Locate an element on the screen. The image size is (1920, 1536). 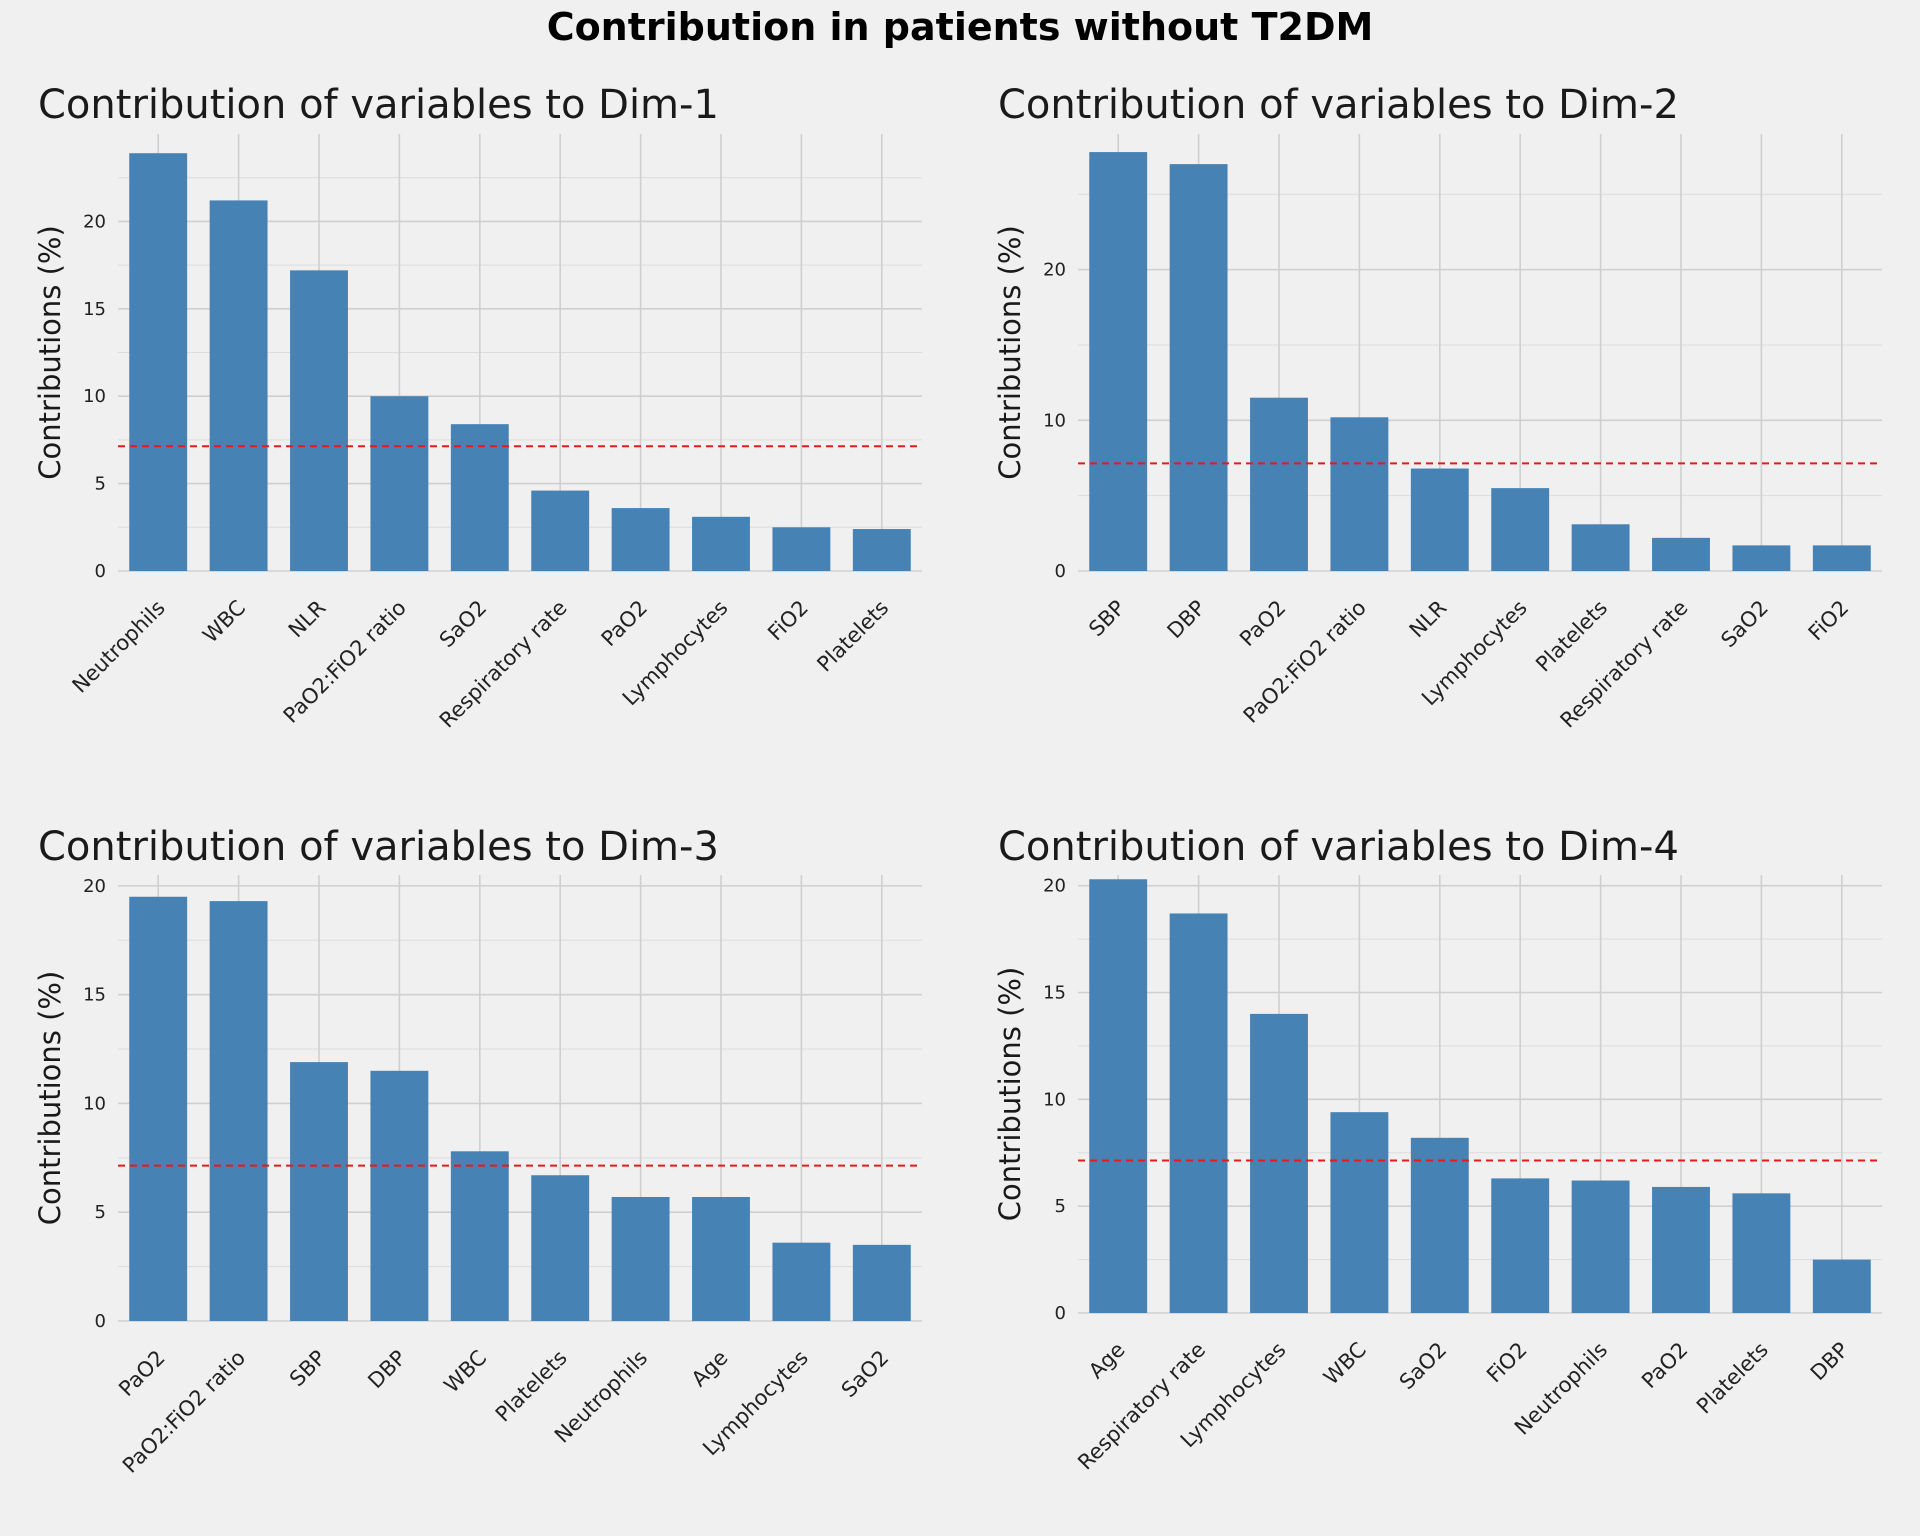
figure-title: Contribution in patients without T2DM is located at coordinates (960, 27).